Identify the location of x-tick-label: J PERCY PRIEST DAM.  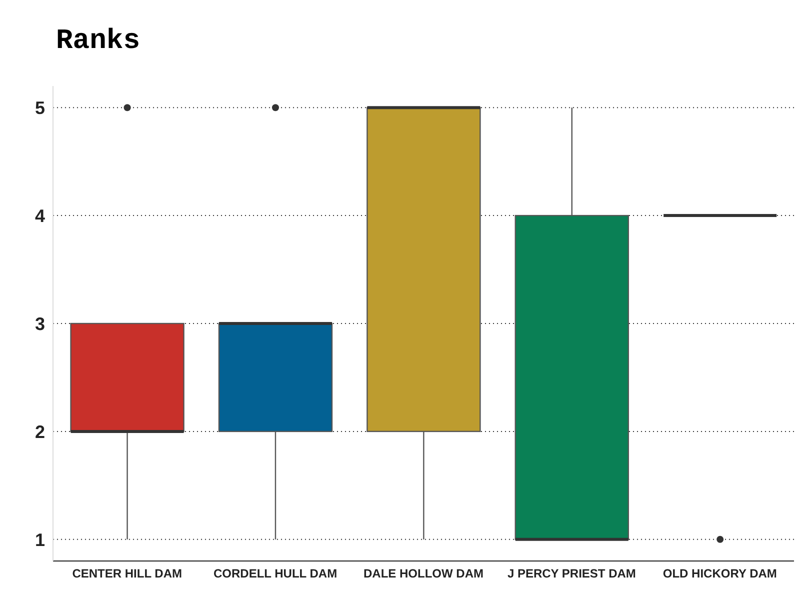
(571, 573).